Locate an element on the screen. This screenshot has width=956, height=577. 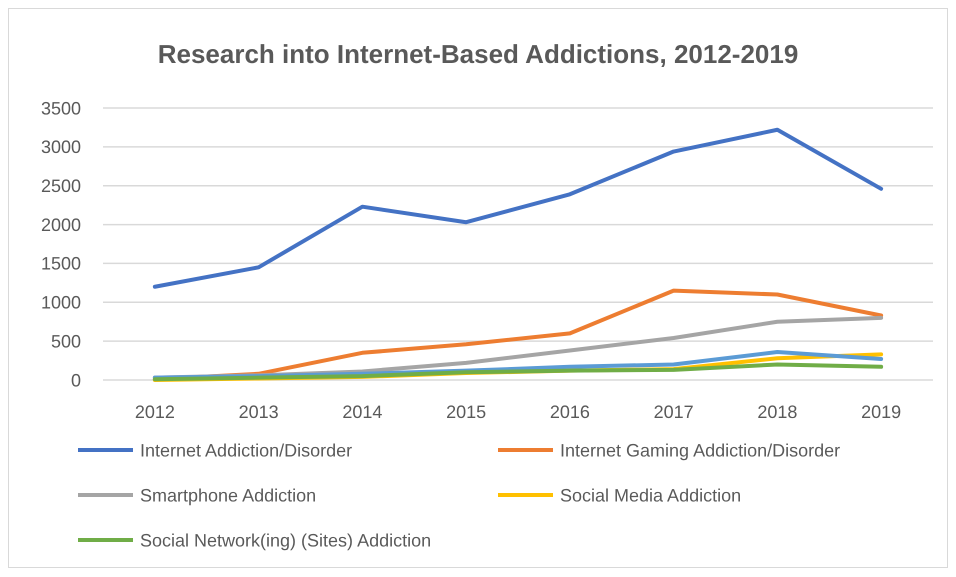
legend-label: Internet Gaming Addiction/Disorder is located at coordinates (700, 450).